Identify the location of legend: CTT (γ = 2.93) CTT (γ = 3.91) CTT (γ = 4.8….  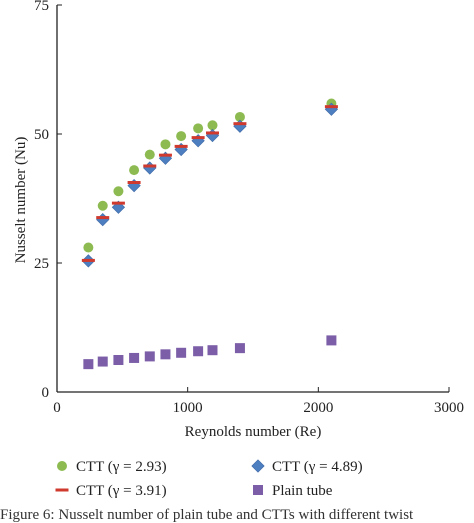
(209, 479).